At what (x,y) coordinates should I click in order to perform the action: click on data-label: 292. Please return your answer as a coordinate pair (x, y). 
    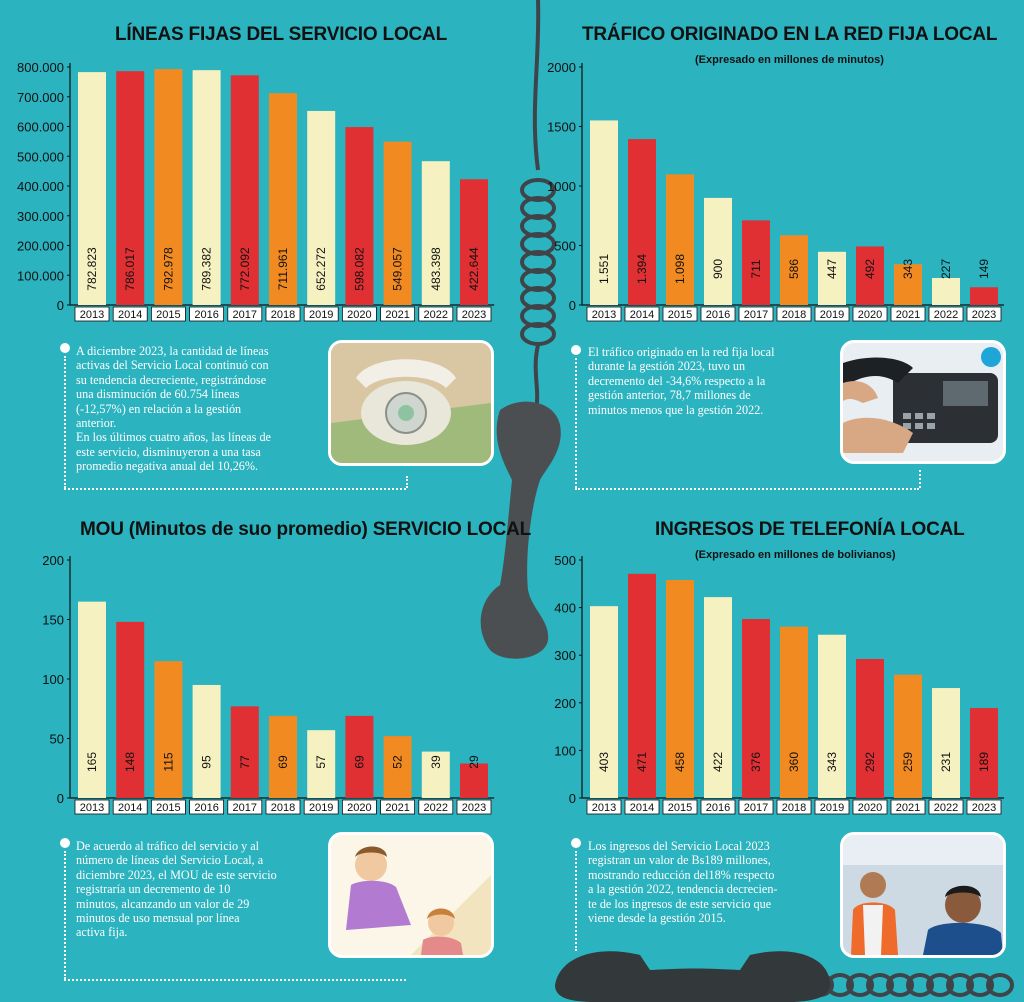
    Looking at the image, I should click on (870, 762).